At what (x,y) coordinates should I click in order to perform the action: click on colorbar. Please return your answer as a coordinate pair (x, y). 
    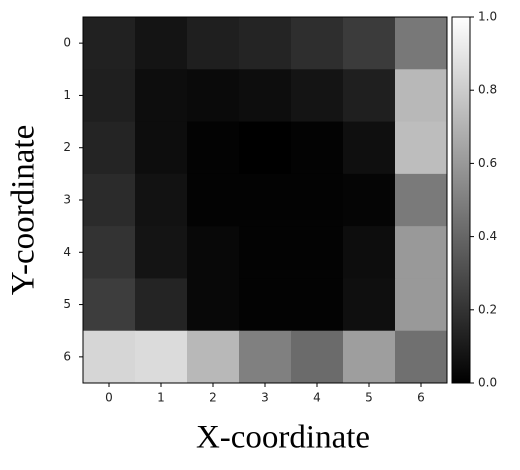
    Looking at the image, I should click on (461, 200).